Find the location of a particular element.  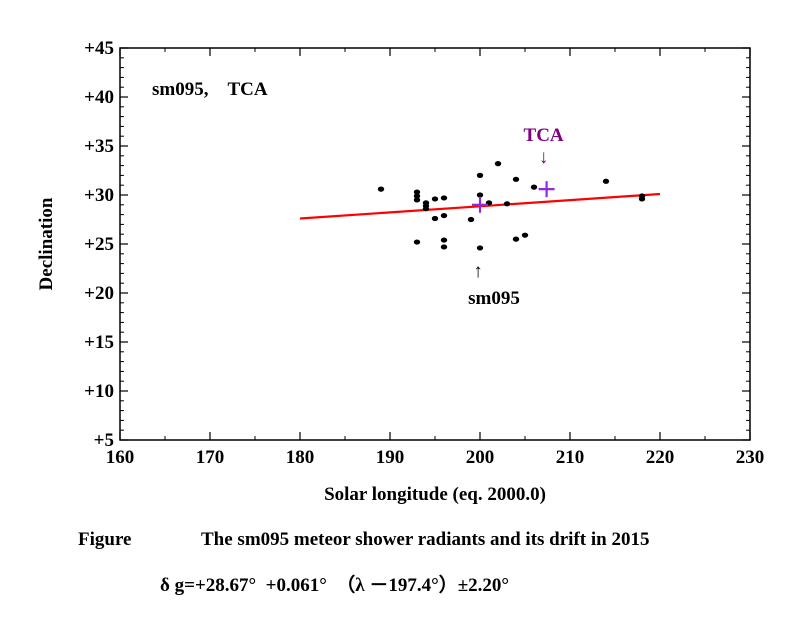

marker-sm095-plus is located at coordinates (480, 204).